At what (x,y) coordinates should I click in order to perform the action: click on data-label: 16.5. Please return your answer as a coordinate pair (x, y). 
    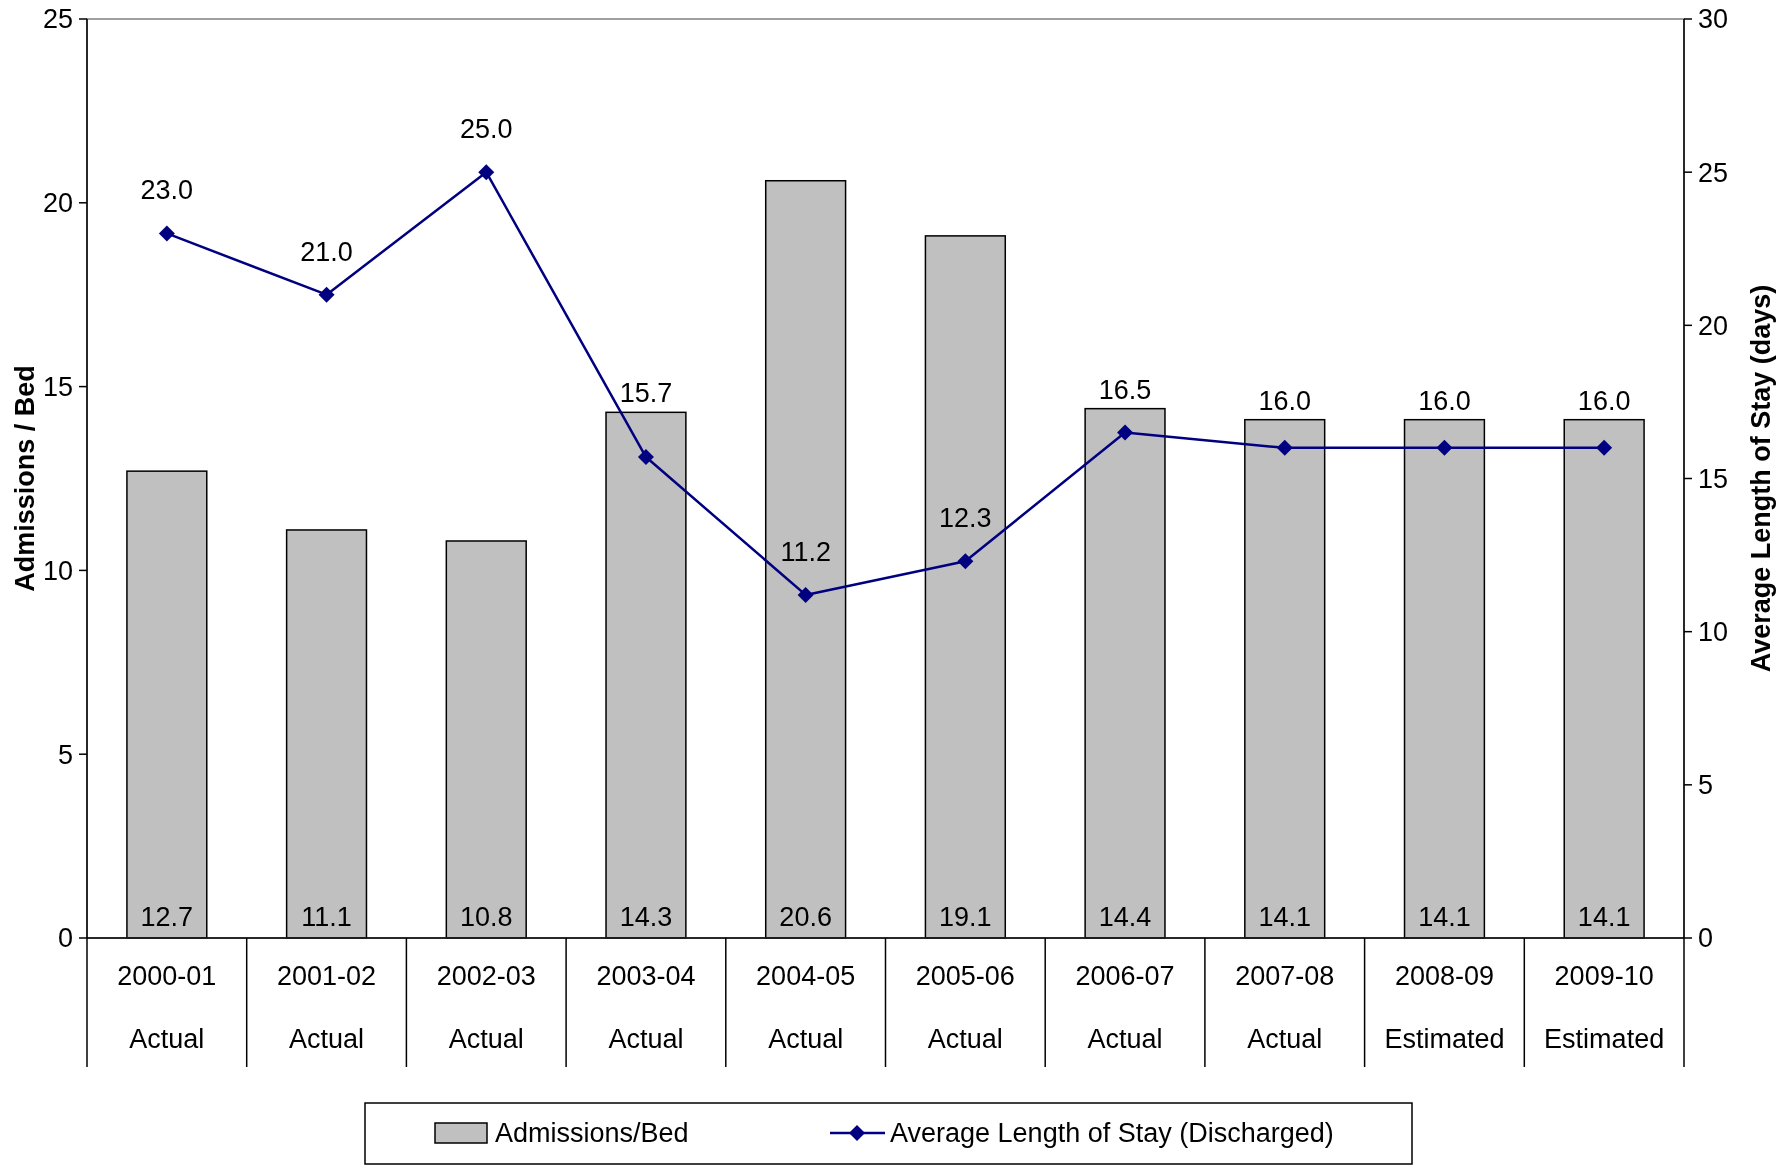
    Looking at the image, I should click on (1125, 389).